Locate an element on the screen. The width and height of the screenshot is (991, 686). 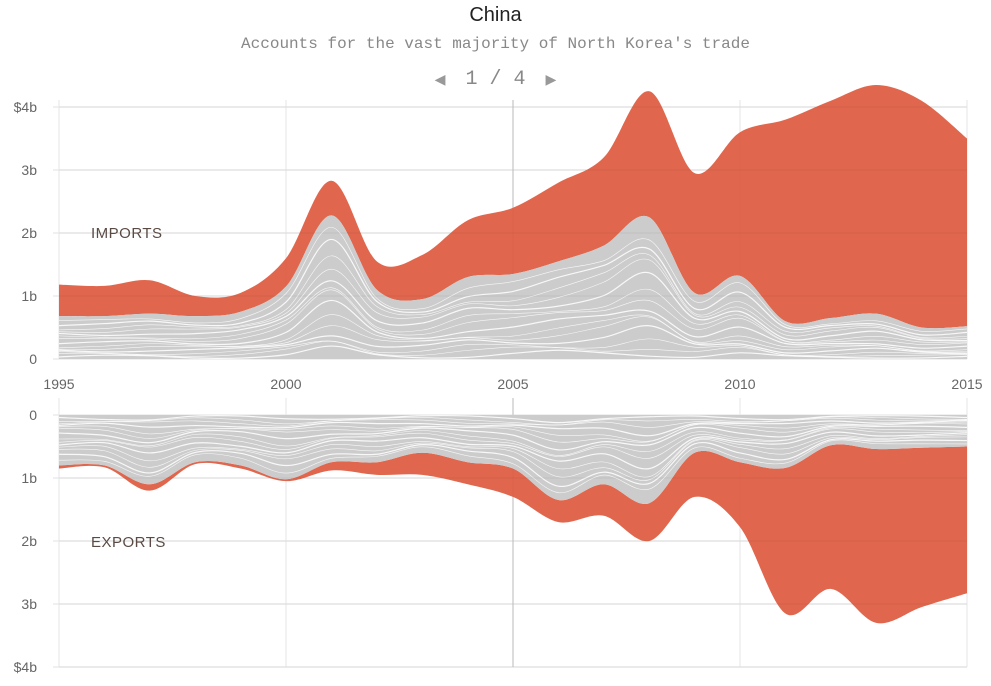
x-tick-label: 2010 is located at coordinates (739, 384).